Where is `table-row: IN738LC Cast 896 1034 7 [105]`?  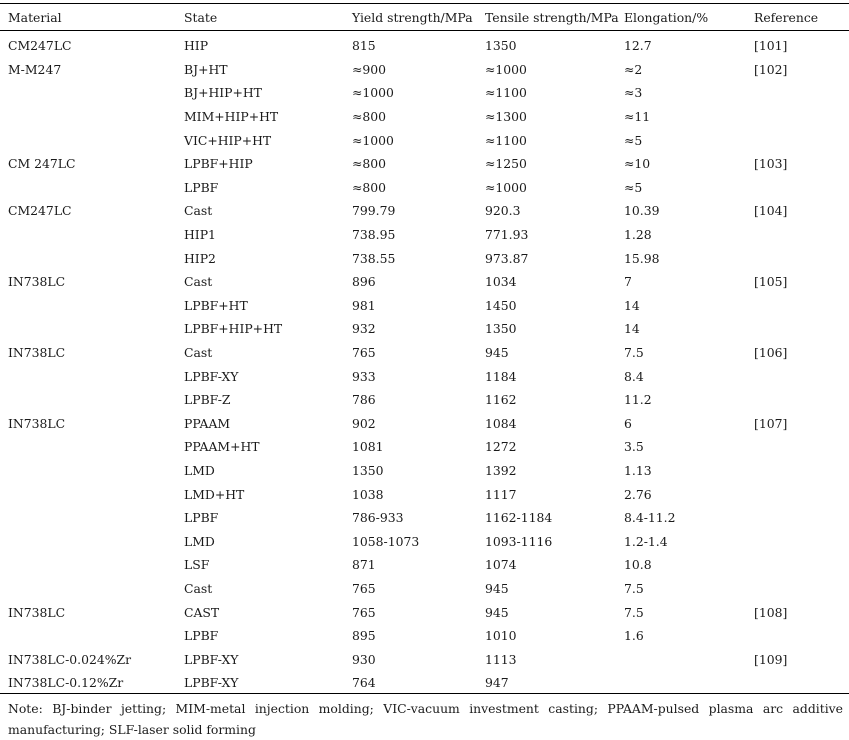 table-row: IN738LC Cast 896 1034 7 [105] is located at coordinates (424, 282).